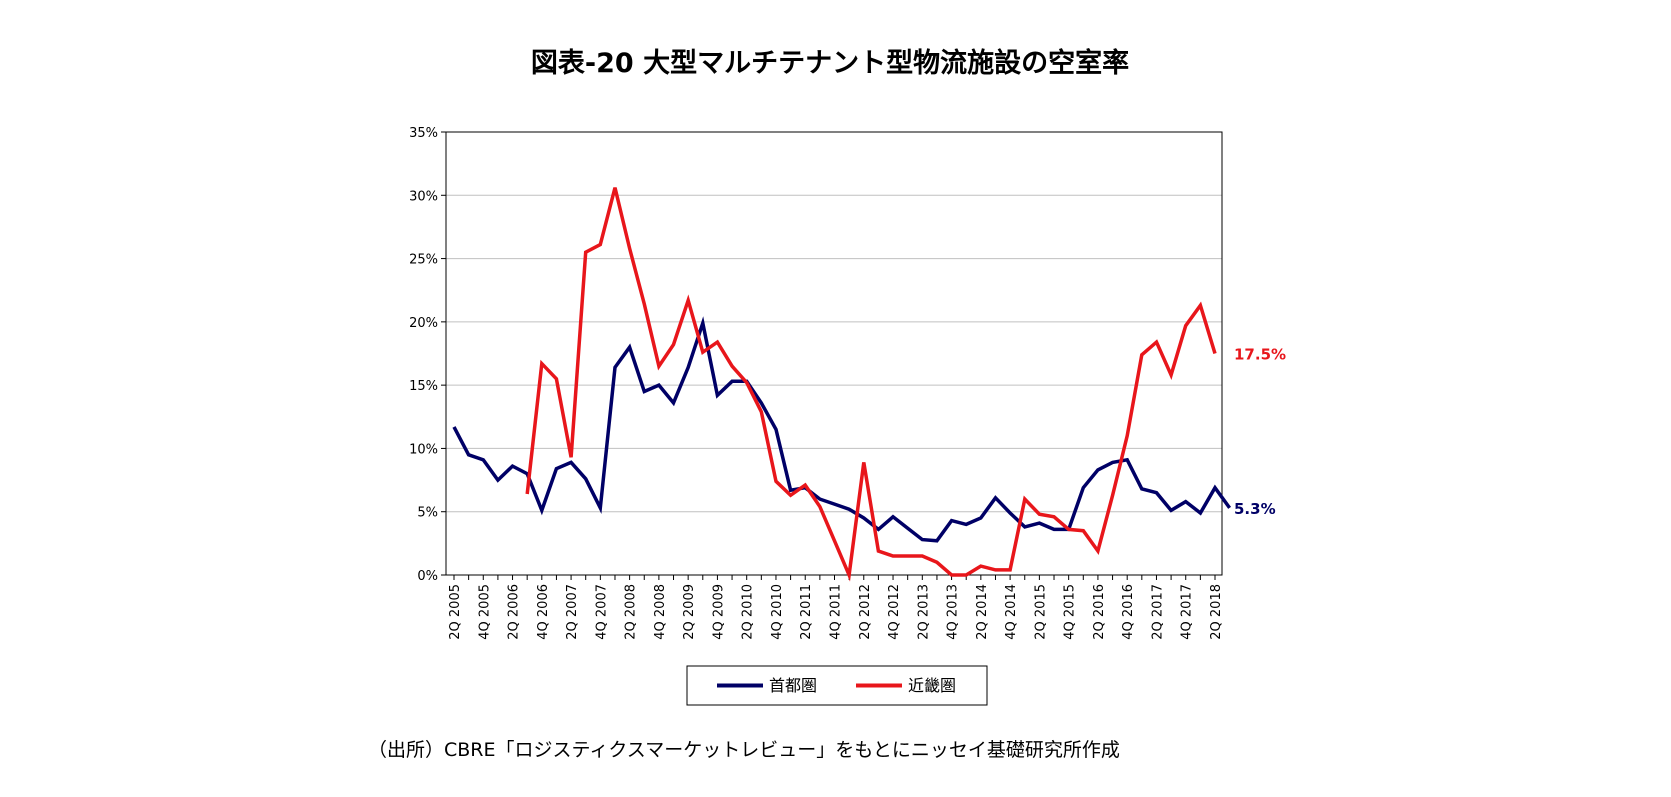  I want to click on x-tick-label: 2Q 2015, so click(1040, 612).